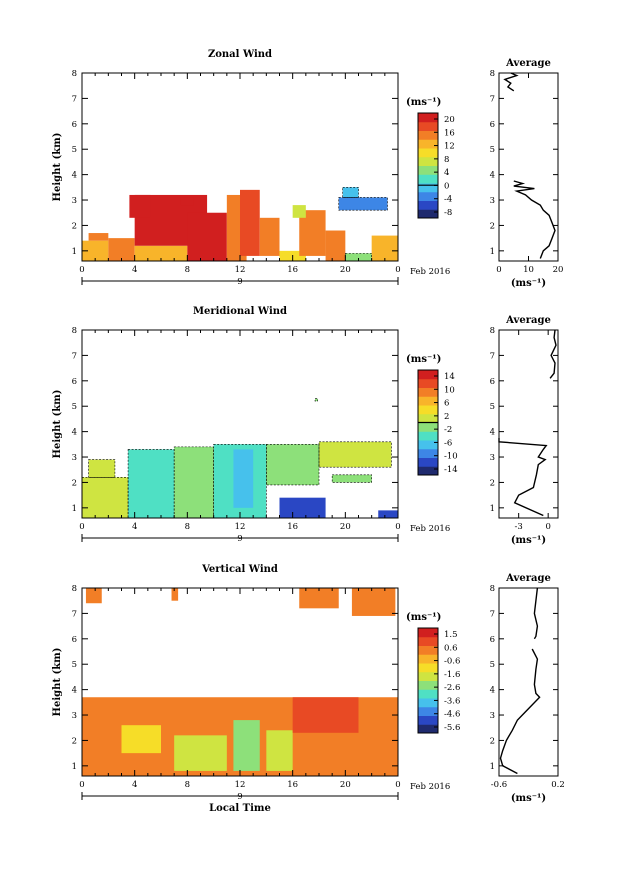  Describe the element at coordinates (448, 443) in the screenshot. I see `colorbar-tick-label: -6` at that location.